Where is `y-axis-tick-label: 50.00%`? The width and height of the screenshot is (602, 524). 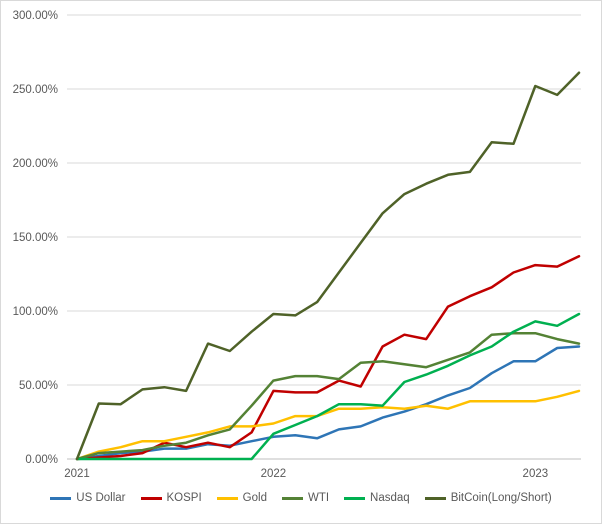 y-axis-tick-label: 50.00% is located at coordinates (38, 386).